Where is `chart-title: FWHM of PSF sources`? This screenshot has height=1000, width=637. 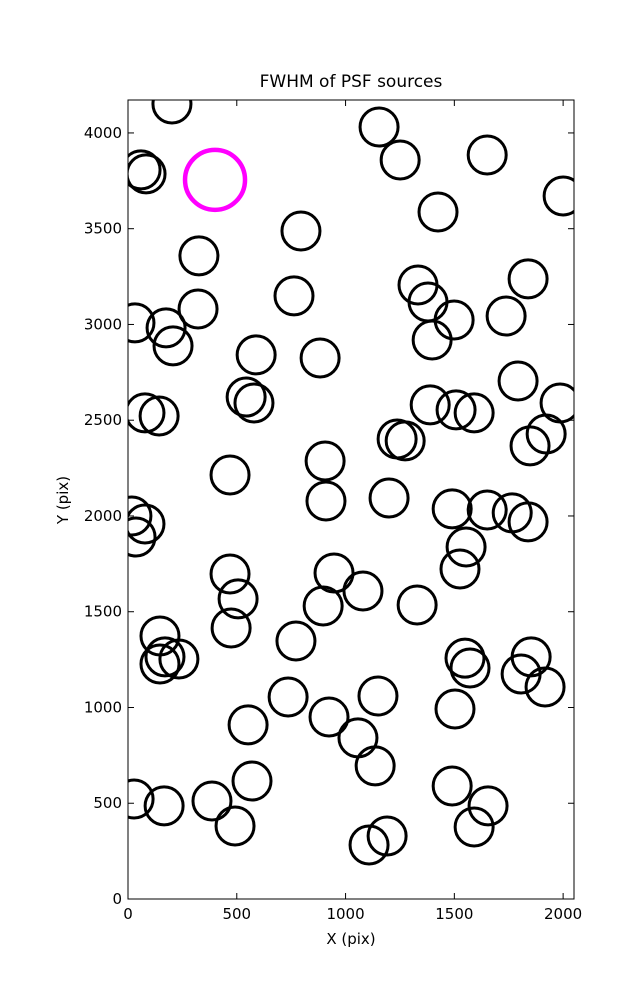
chart-title: FWHM of PSF sources is located at coordinates (351, 82).